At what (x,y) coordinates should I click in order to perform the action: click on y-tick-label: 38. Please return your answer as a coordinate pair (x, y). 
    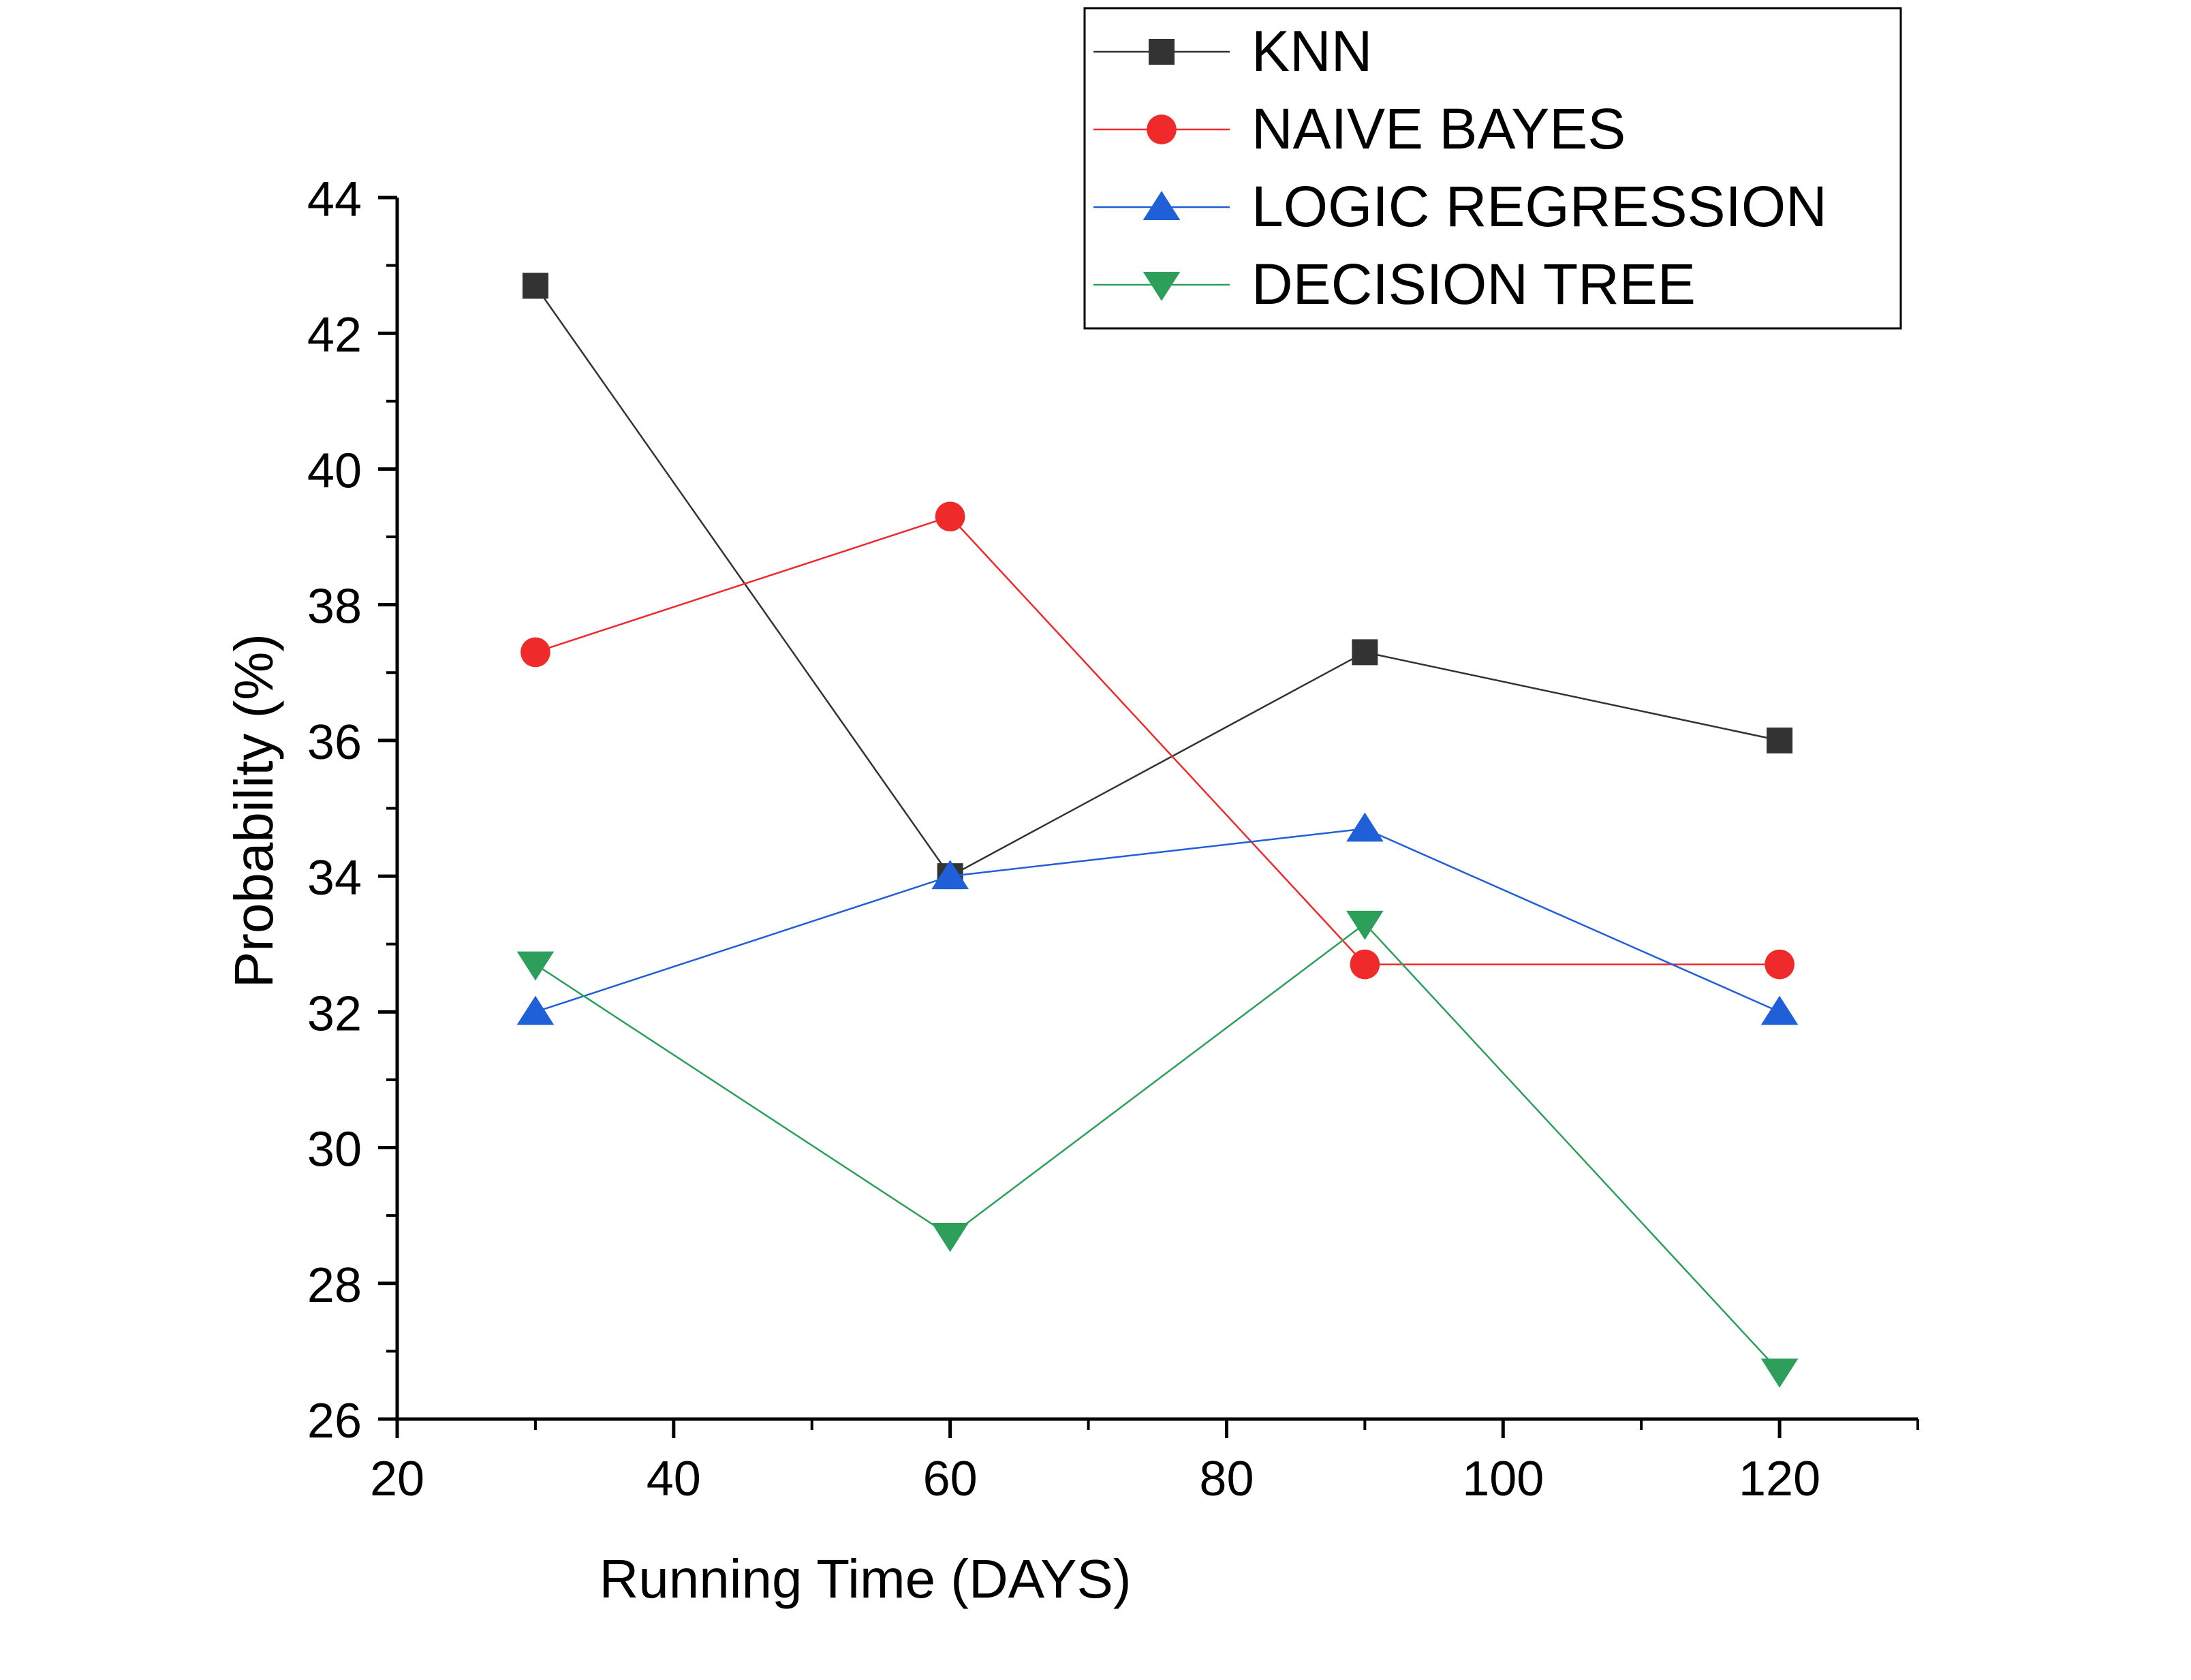
    Looking at the image, I should click on (334, 607).